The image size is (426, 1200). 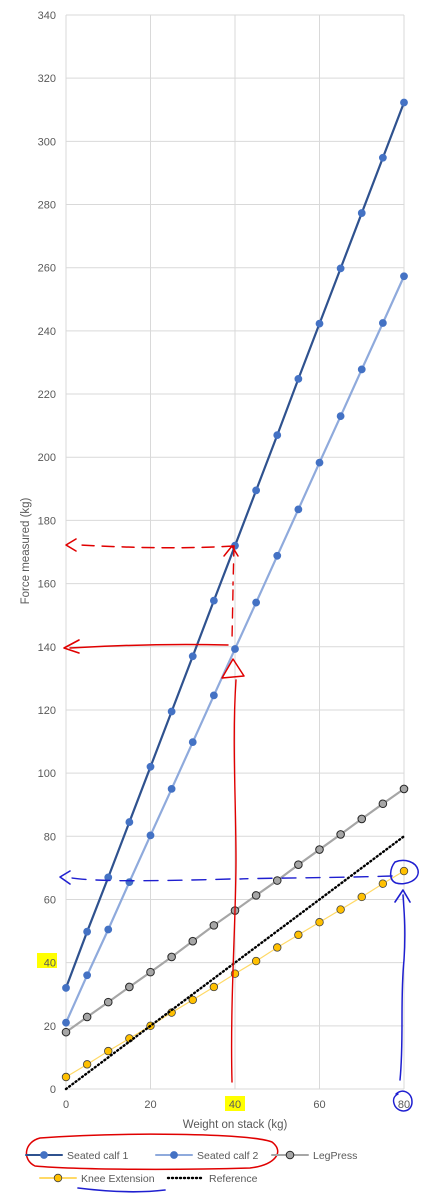 I want to click on red-dashed-vertical, so click(x=233, y=593).